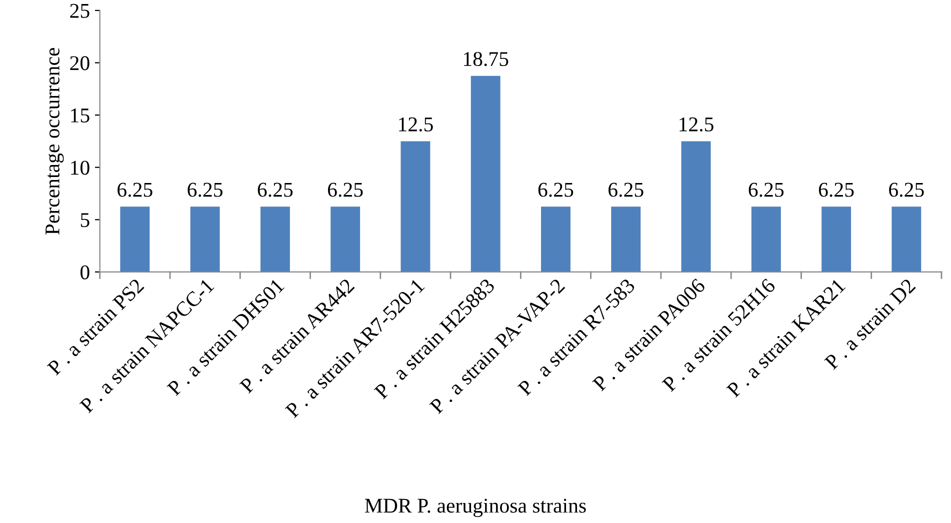 The height and width of the screenshot is (523, 951). What do you see at coordinates (80, 63) in the screenshot?
I see `y-tick-label: 20` at bounding box center [80, 63].